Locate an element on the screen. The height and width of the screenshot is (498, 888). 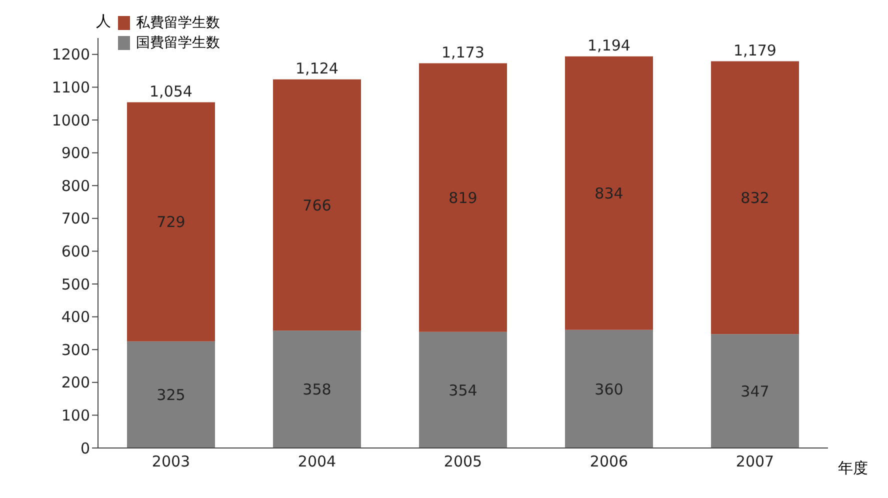
data-label: 832 is located at coordinates (755, 198).